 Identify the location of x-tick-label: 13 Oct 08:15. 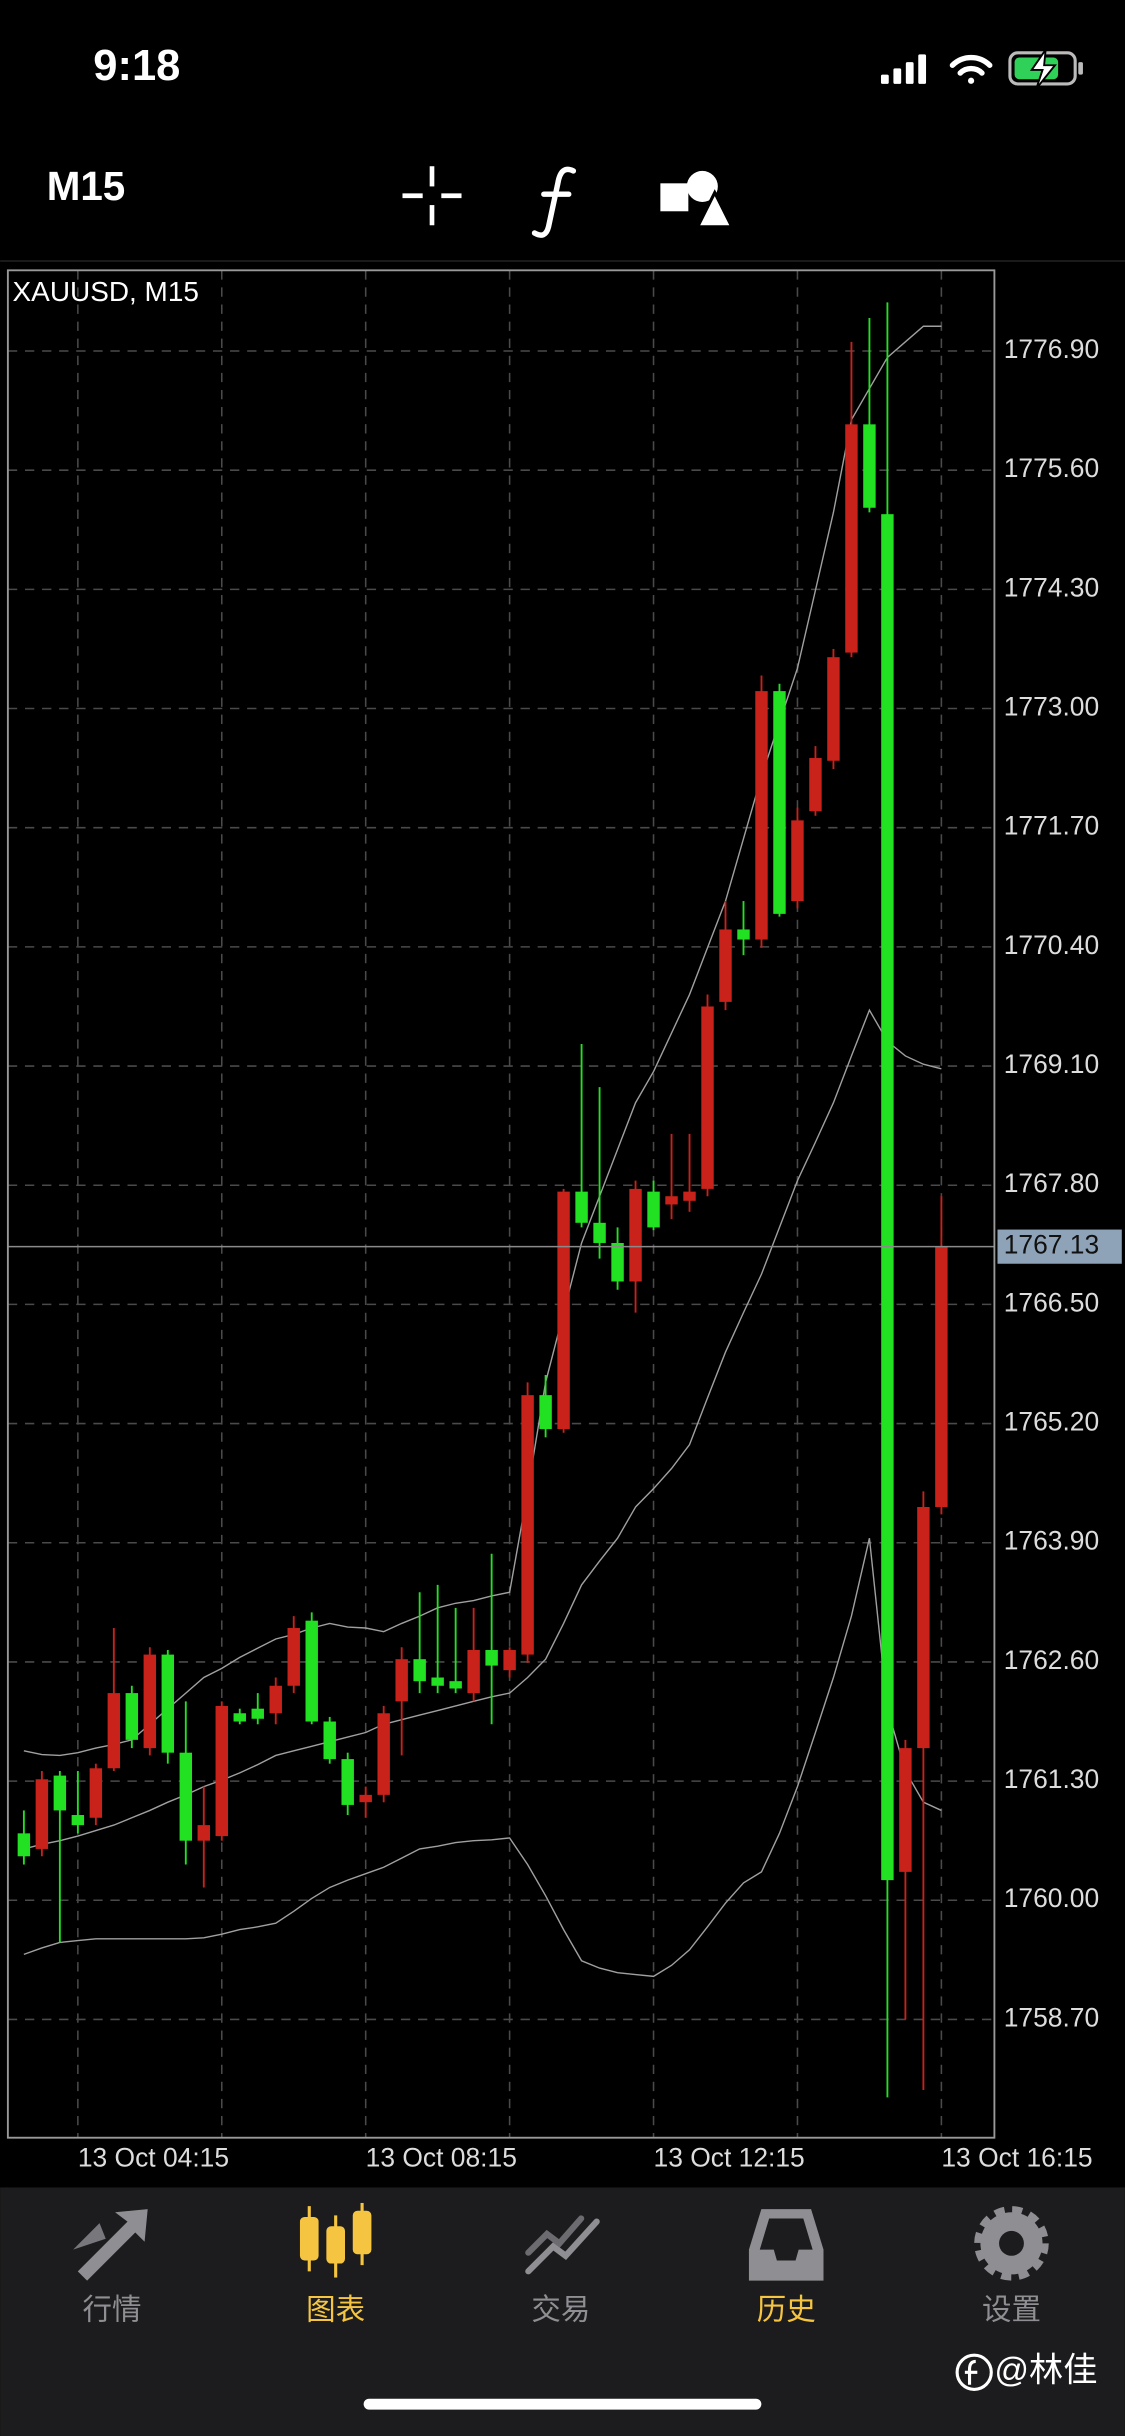
(441, 2157).